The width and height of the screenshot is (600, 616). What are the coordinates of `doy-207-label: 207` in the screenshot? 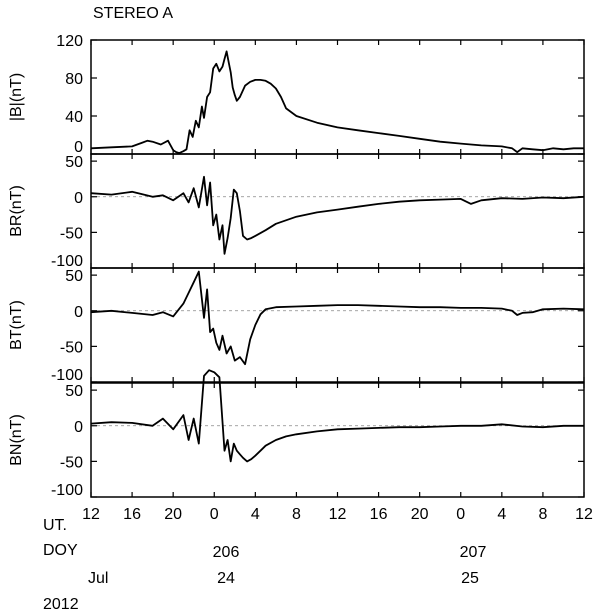 It's located at (473, 552).